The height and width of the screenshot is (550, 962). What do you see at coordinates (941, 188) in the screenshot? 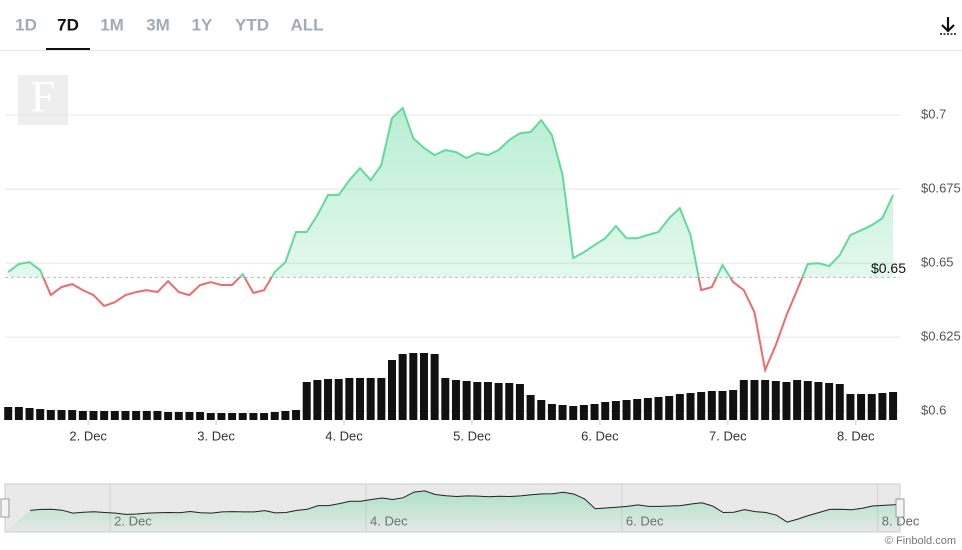
I see `y-tick-label: $0.675` at bounding box center [941, 188].